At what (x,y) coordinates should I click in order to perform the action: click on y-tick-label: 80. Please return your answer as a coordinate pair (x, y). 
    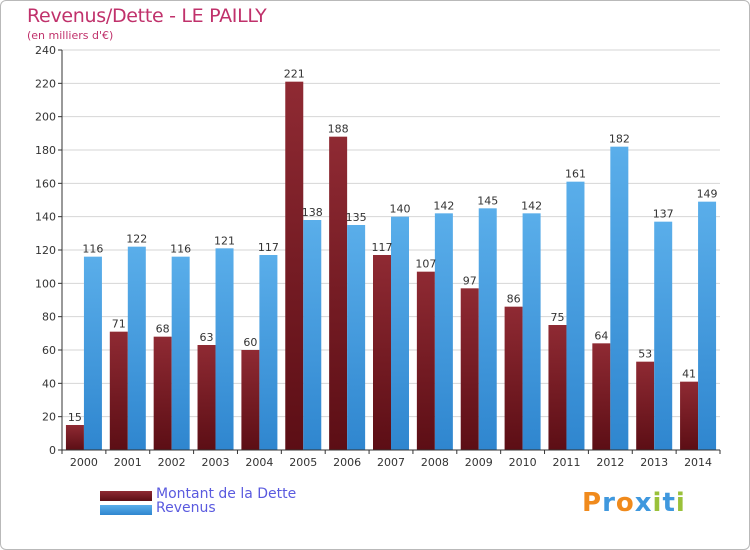
    Looking at the image, I should click on (49, 317).